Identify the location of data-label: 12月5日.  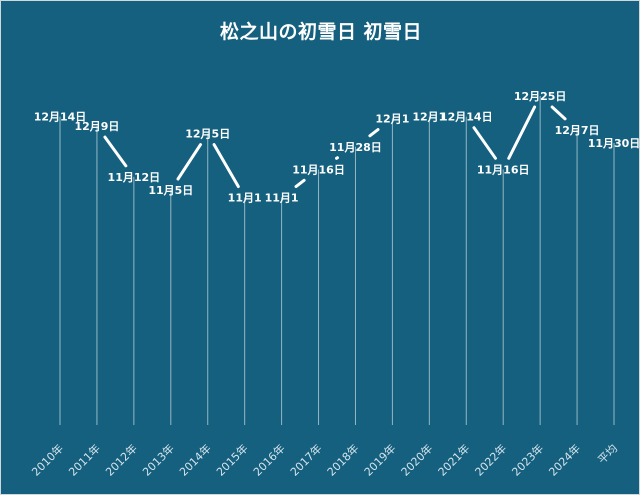
(207, 134).